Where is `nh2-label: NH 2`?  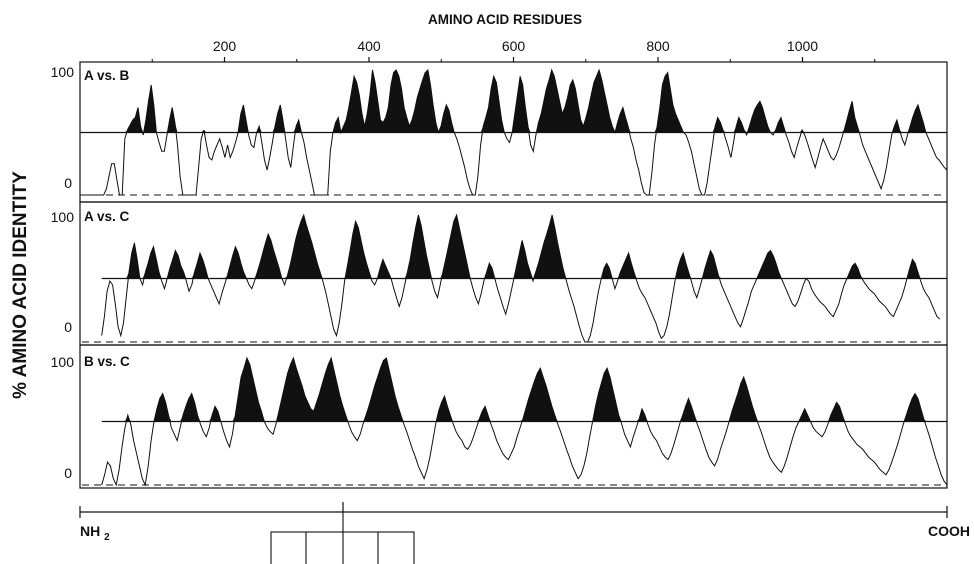
nh2-label: NH 2 is located at coordinates (95, 533).